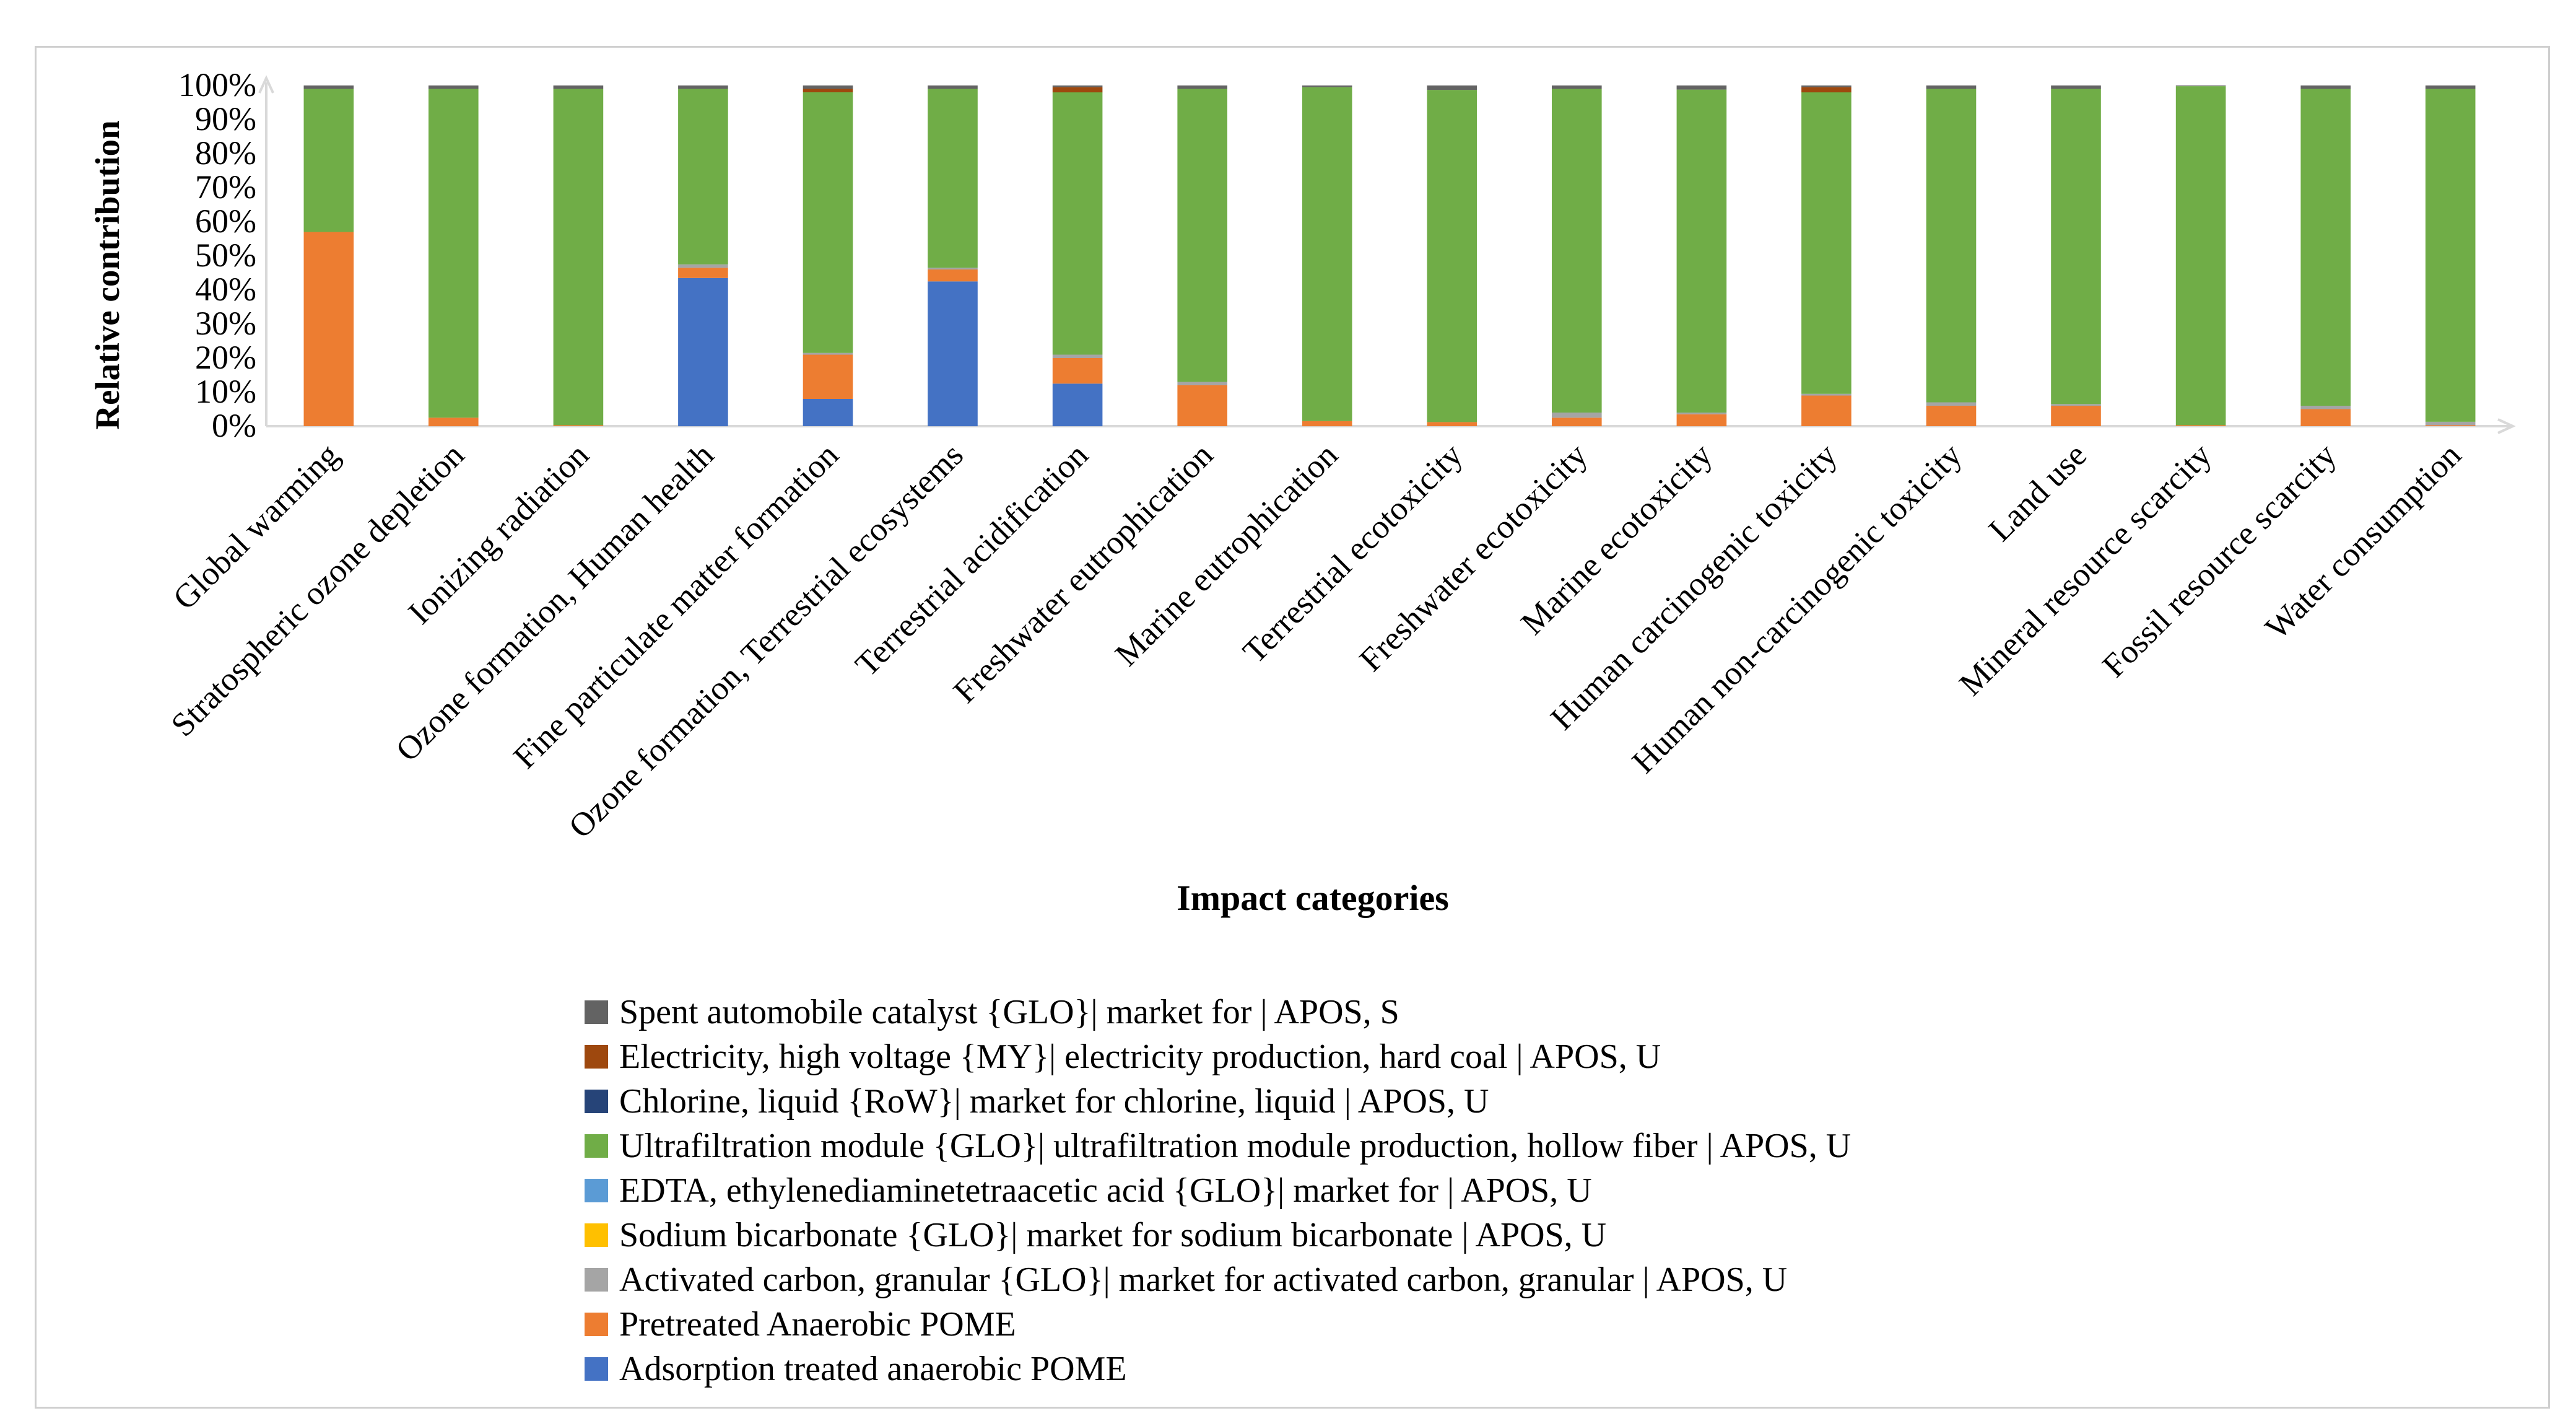  What do you see at coordinates (1473, 557) in the screenshot?
I see `x-tick-label: Freshwater ecotoxicity` at bounding box center [1473, 557].